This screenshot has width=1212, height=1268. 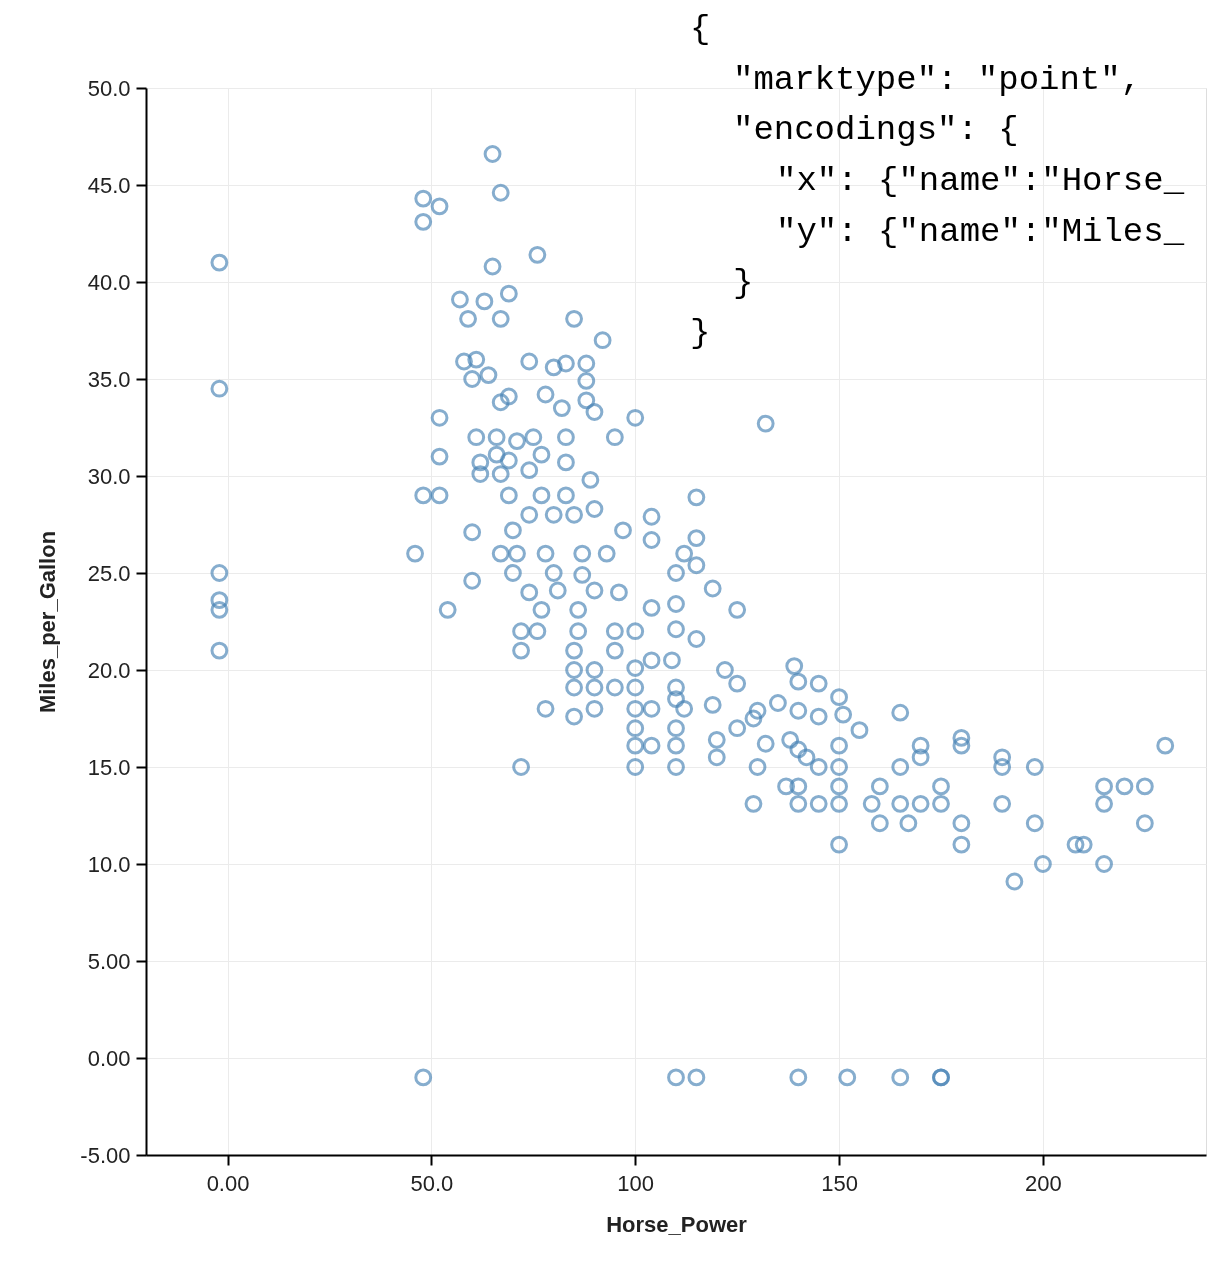 What do you see at coordinates (109, 573) in the screenshot?
I see `y-tick-label: 25.0` at bounding box center [109, 573].